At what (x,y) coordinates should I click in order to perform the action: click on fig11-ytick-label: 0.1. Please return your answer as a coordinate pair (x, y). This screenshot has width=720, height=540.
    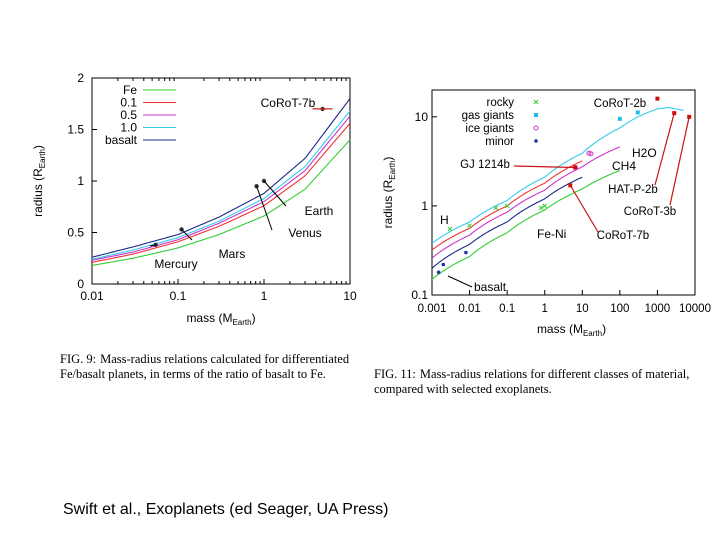
    Looking at the image, I should click on (419, 295).